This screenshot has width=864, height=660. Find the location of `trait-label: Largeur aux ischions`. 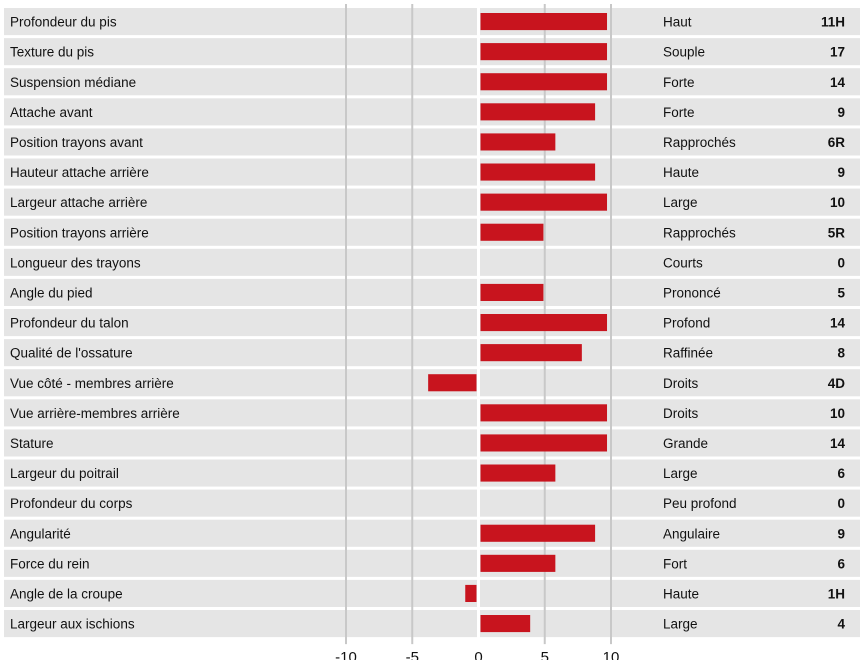

trait-label: Largeur aux ischions is located at coordinates (72, 624).